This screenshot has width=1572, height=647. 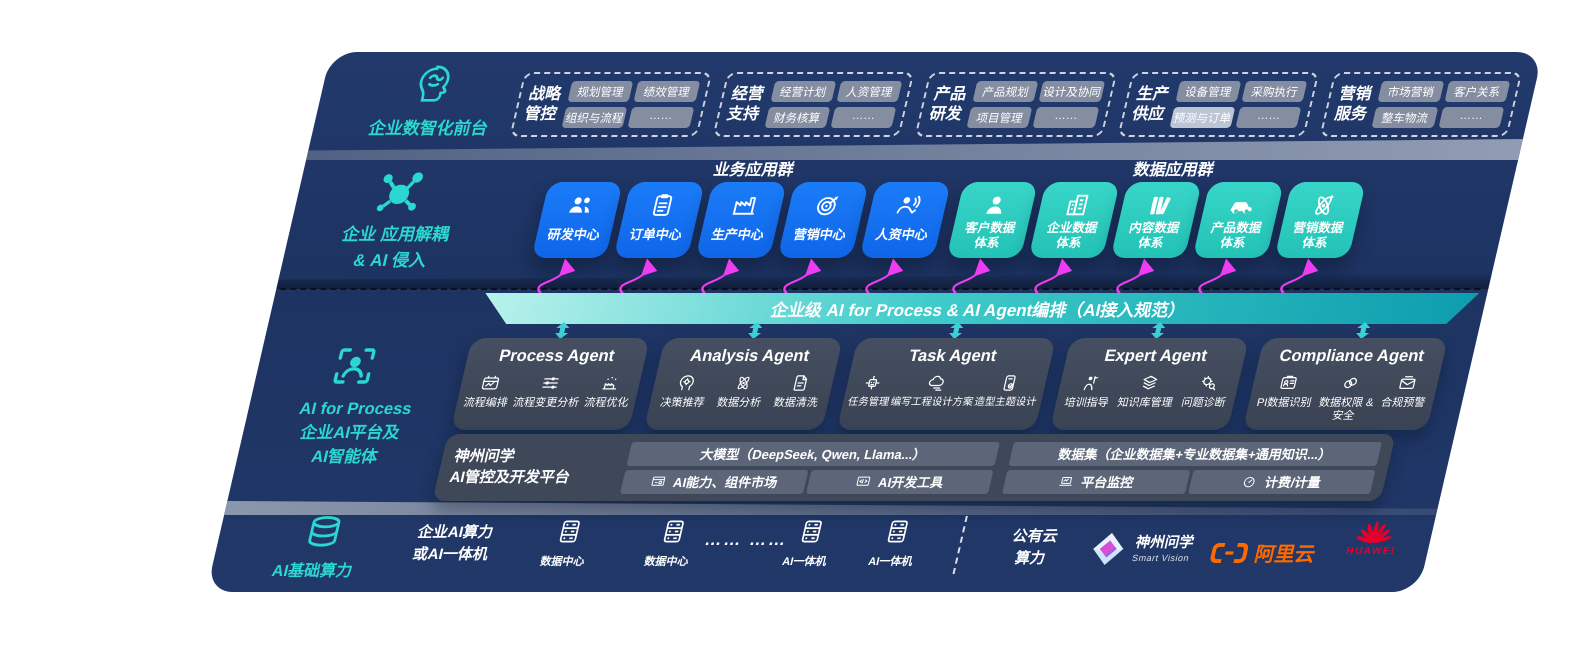 What do you see at coordinates (609, 391) in the screenshot?
I see `agent-capability: 流程优化` at bounding box center [609, 391].